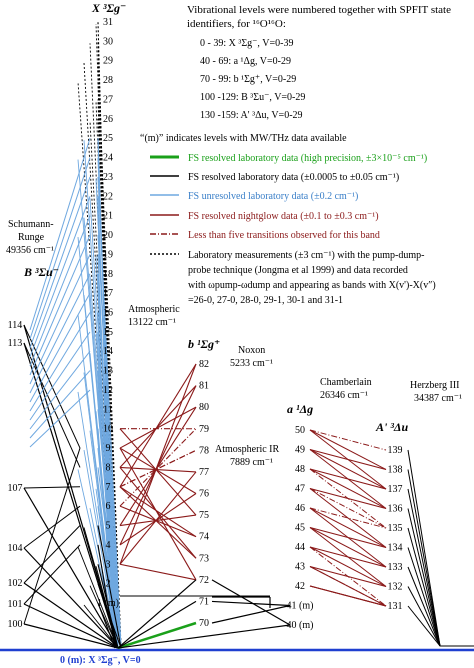  Describe the element at coordinates (108, 409) in the screenshot. I see `x-level-label-11: 11` at that location.